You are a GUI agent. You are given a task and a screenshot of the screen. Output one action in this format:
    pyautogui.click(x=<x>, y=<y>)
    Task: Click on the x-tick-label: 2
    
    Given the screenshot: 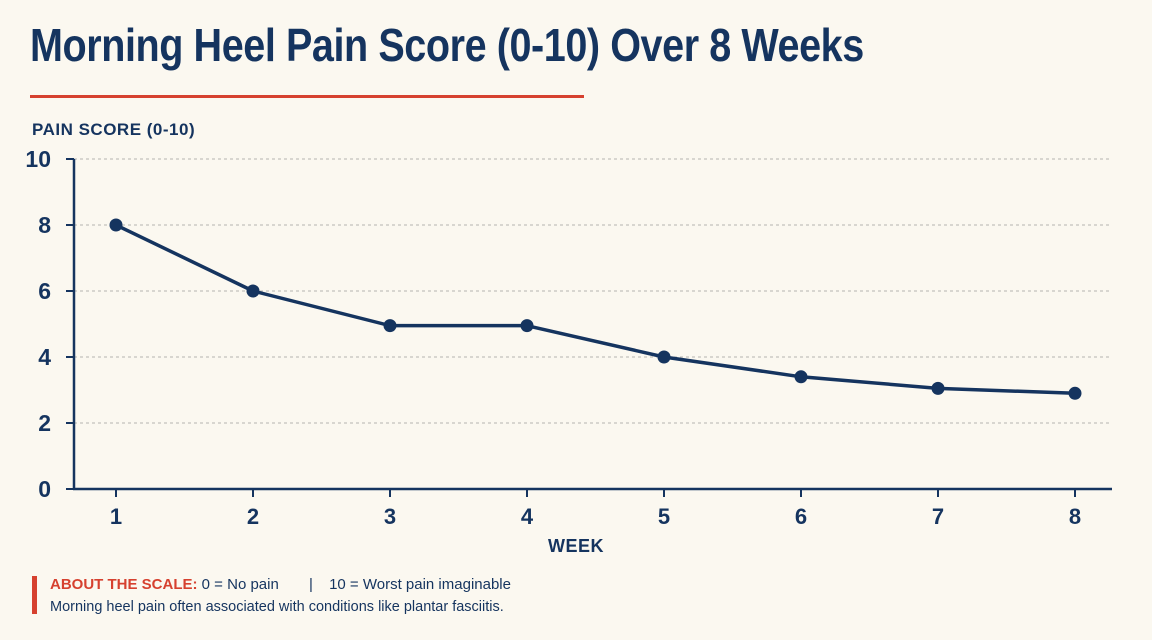 What is the action you would take?
    pyautogui.click(x=253, y=516)
    